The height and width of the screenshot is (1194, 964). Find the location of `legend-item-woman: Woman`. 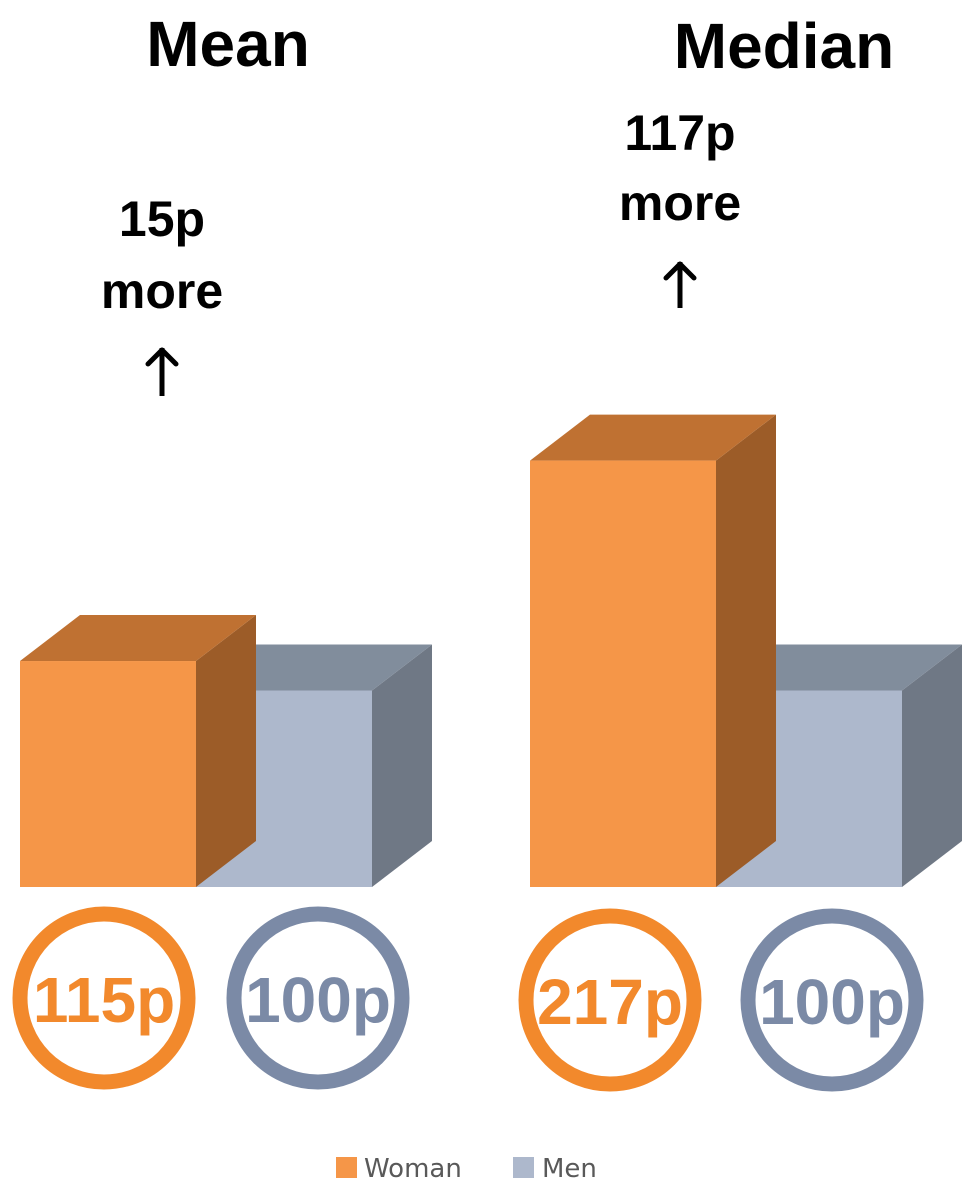

legend-item-woman: Woman is located at coordinates (399, 1169).